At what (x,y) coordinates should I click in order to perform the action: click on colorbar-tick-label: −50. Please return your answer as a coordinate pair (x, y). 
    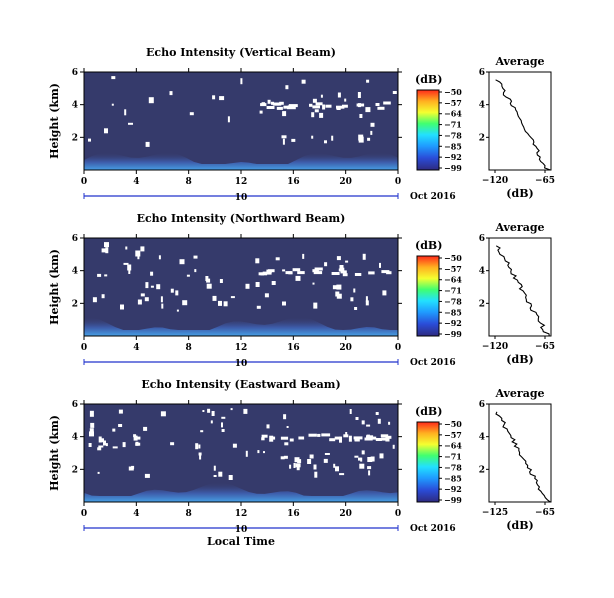
    Looking at the image, I should click on (453, 424).